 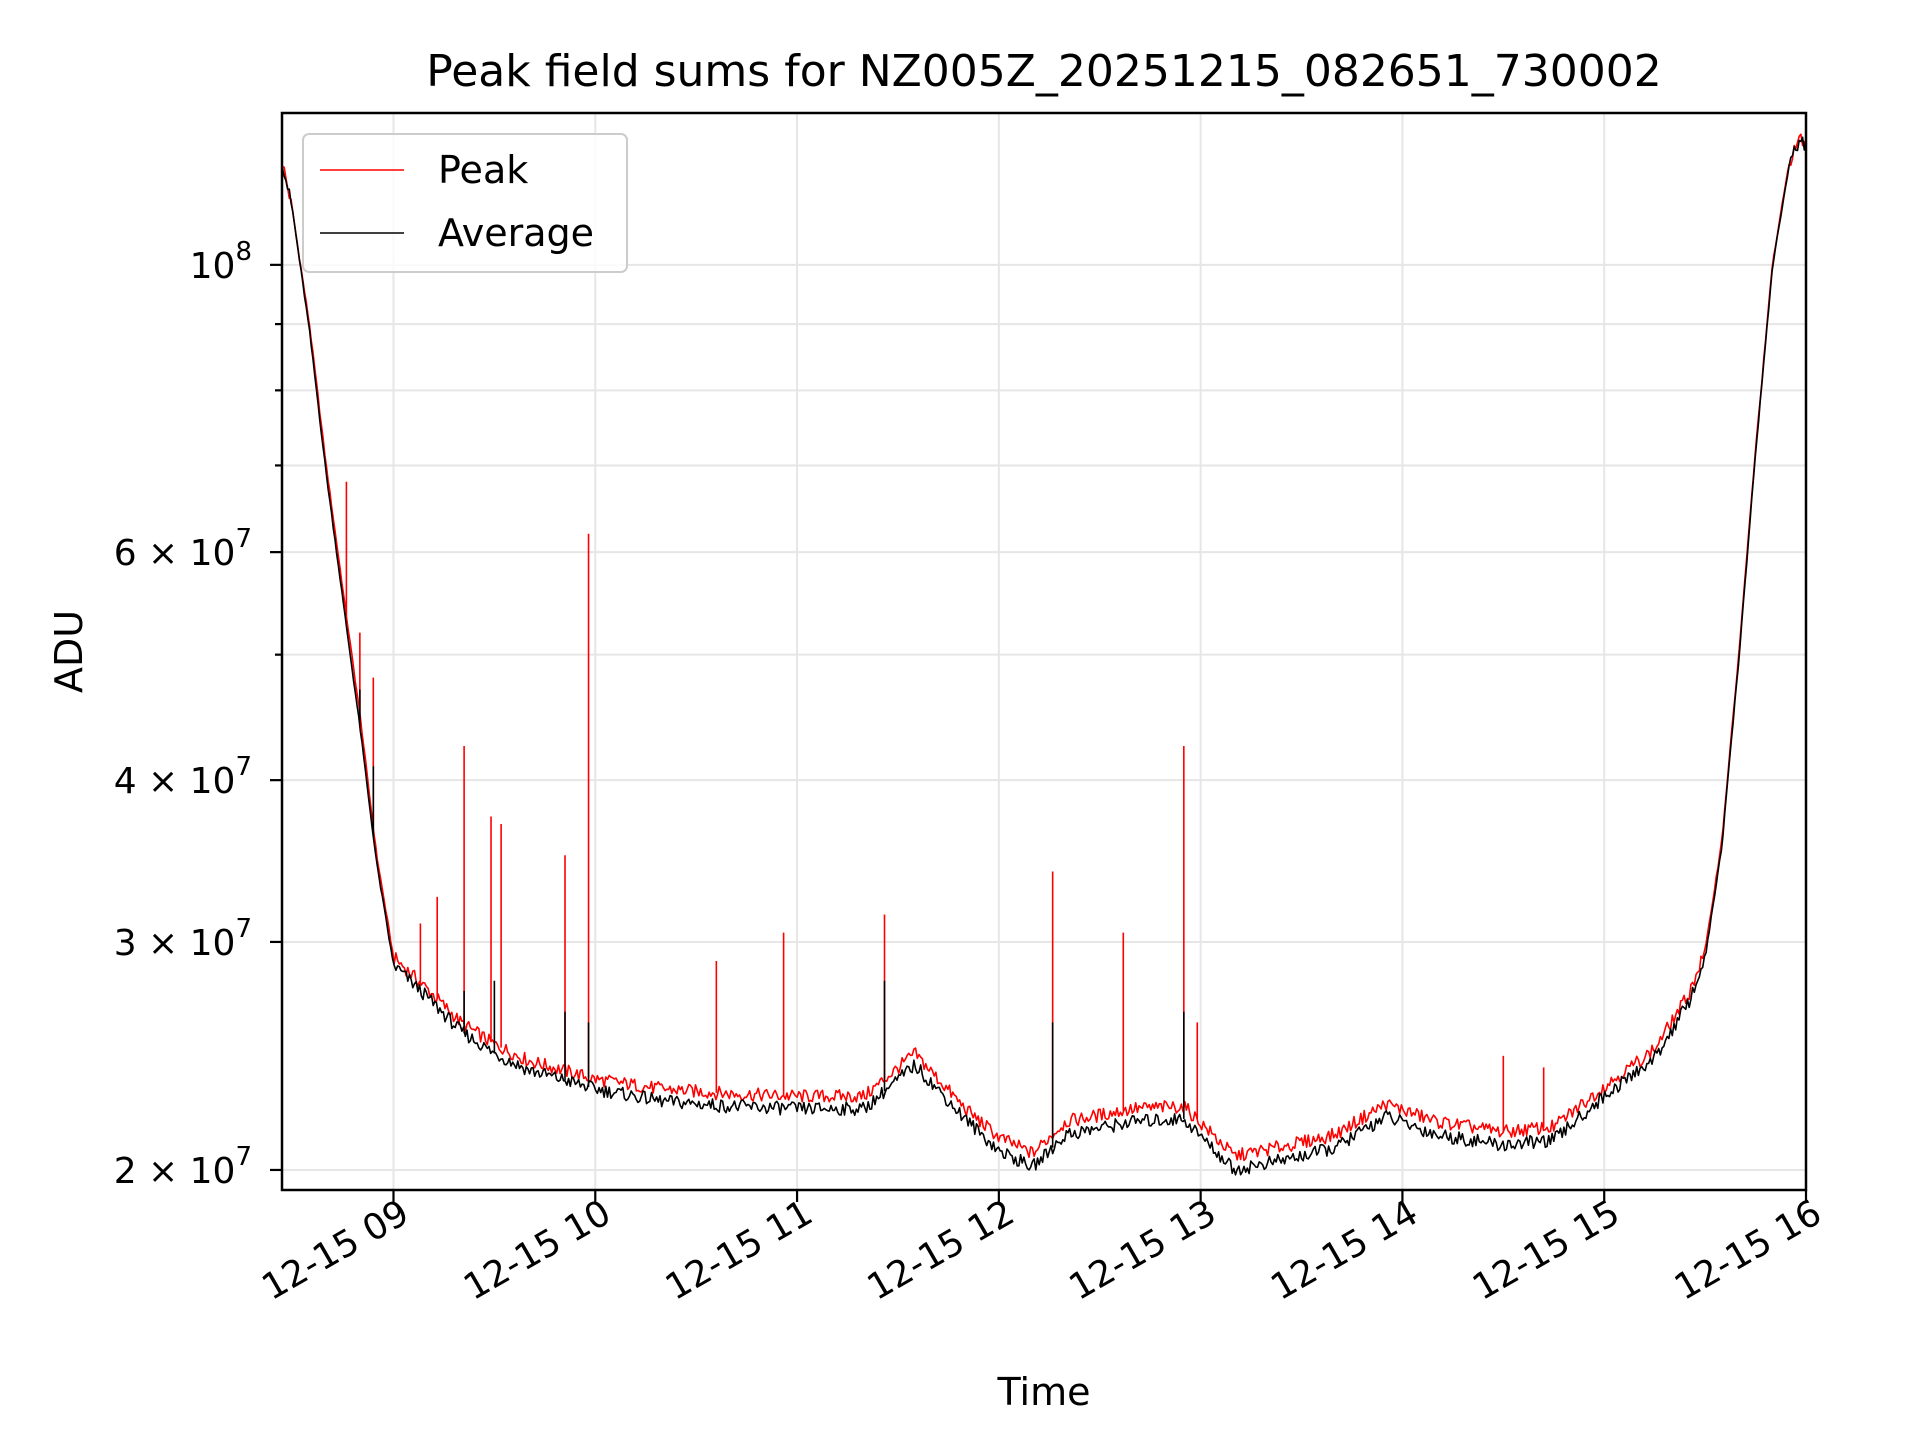 I want to click on y-tick-label: 108, so click(x=221, y=262).